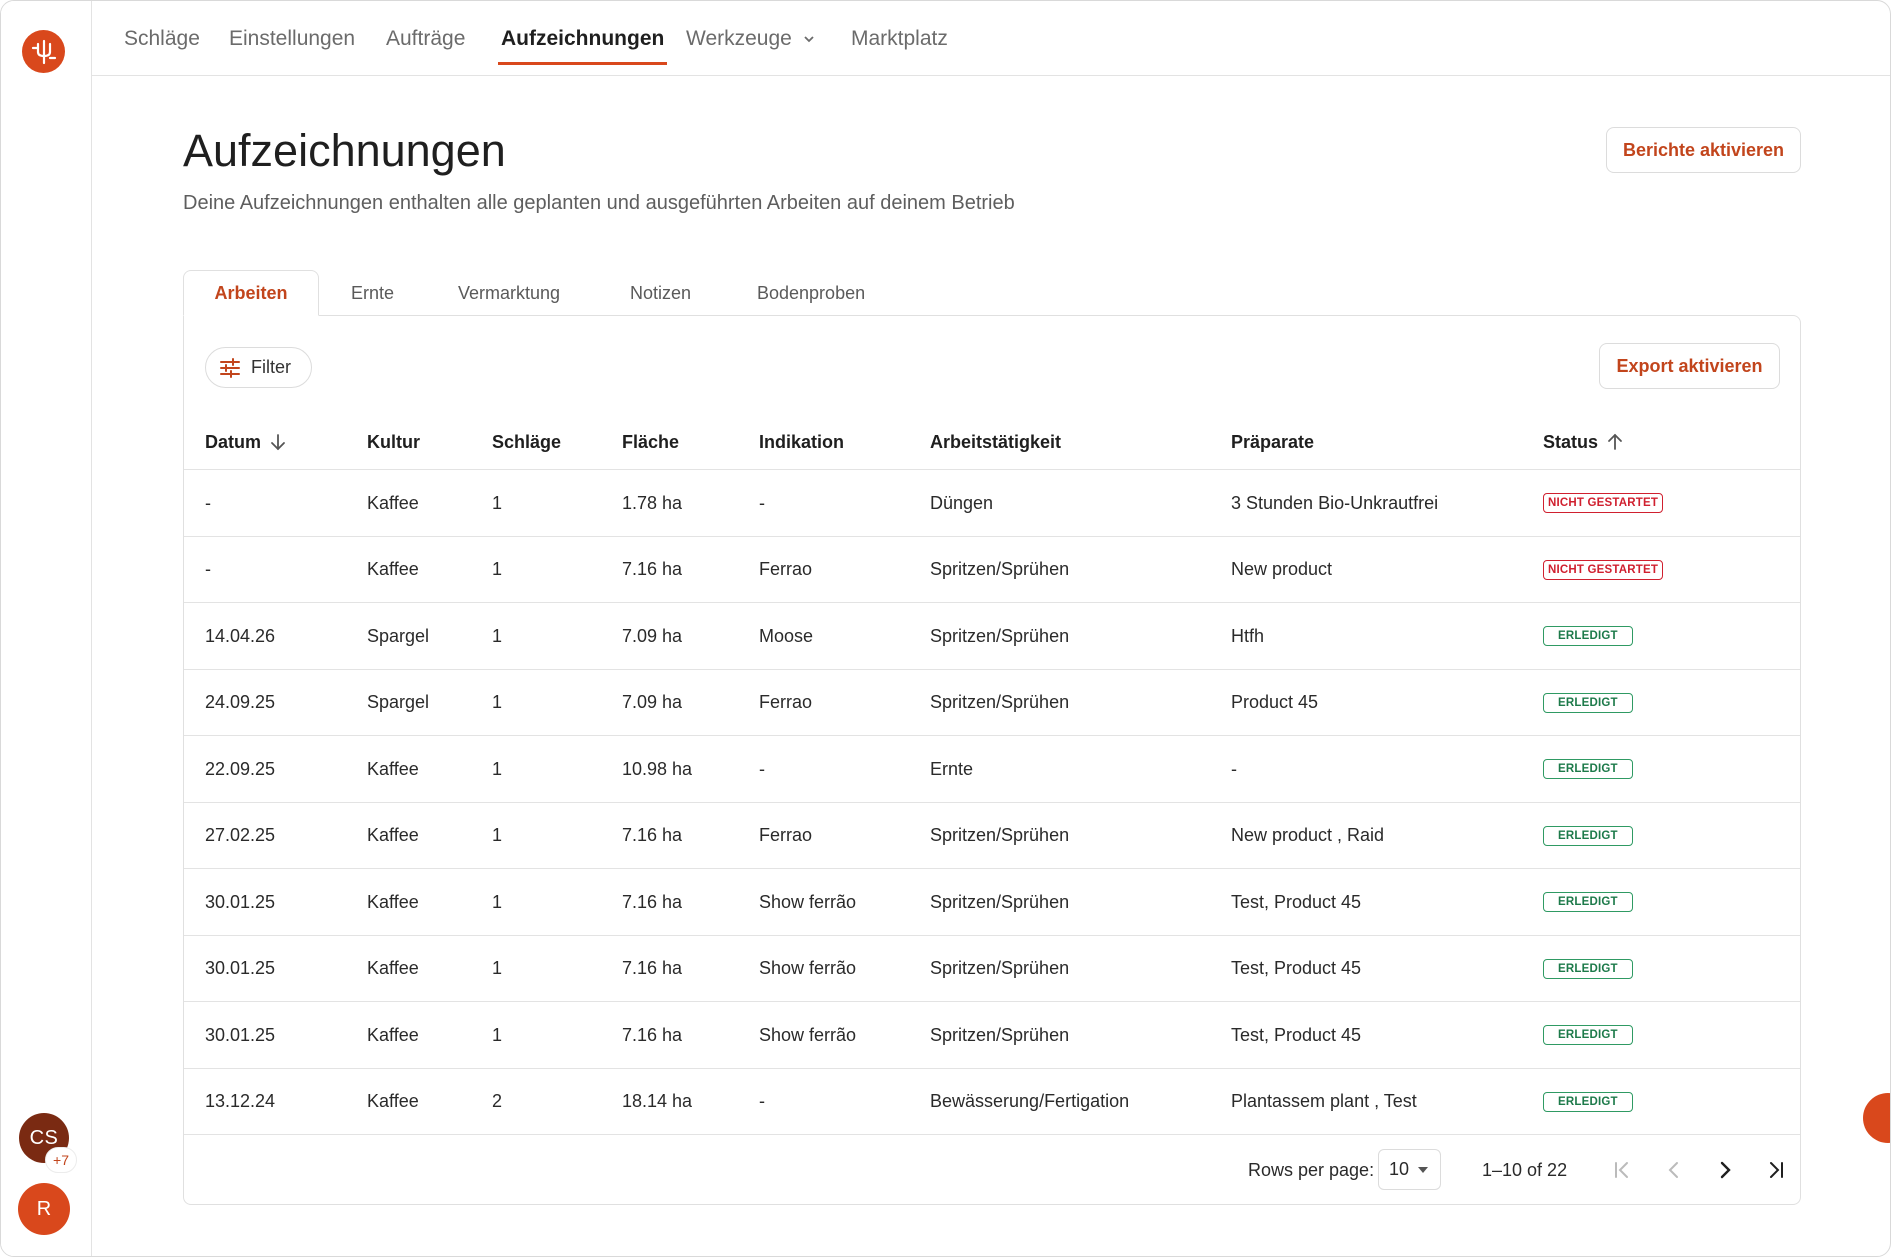 The width and height of the screenshot is (1891, 1257). Describe the element at coordinates (497, 1101) in the screenshot. I see `cell-schlaege: 2` at that location.